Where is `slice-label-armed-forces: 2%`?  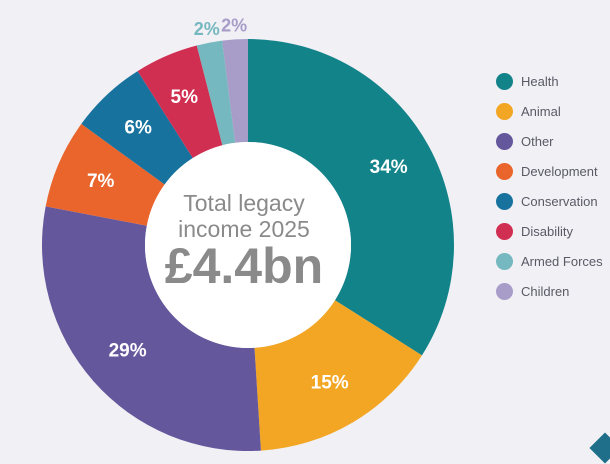 slice-label-armed-forces: 2% is located at coordinates (207, 29).